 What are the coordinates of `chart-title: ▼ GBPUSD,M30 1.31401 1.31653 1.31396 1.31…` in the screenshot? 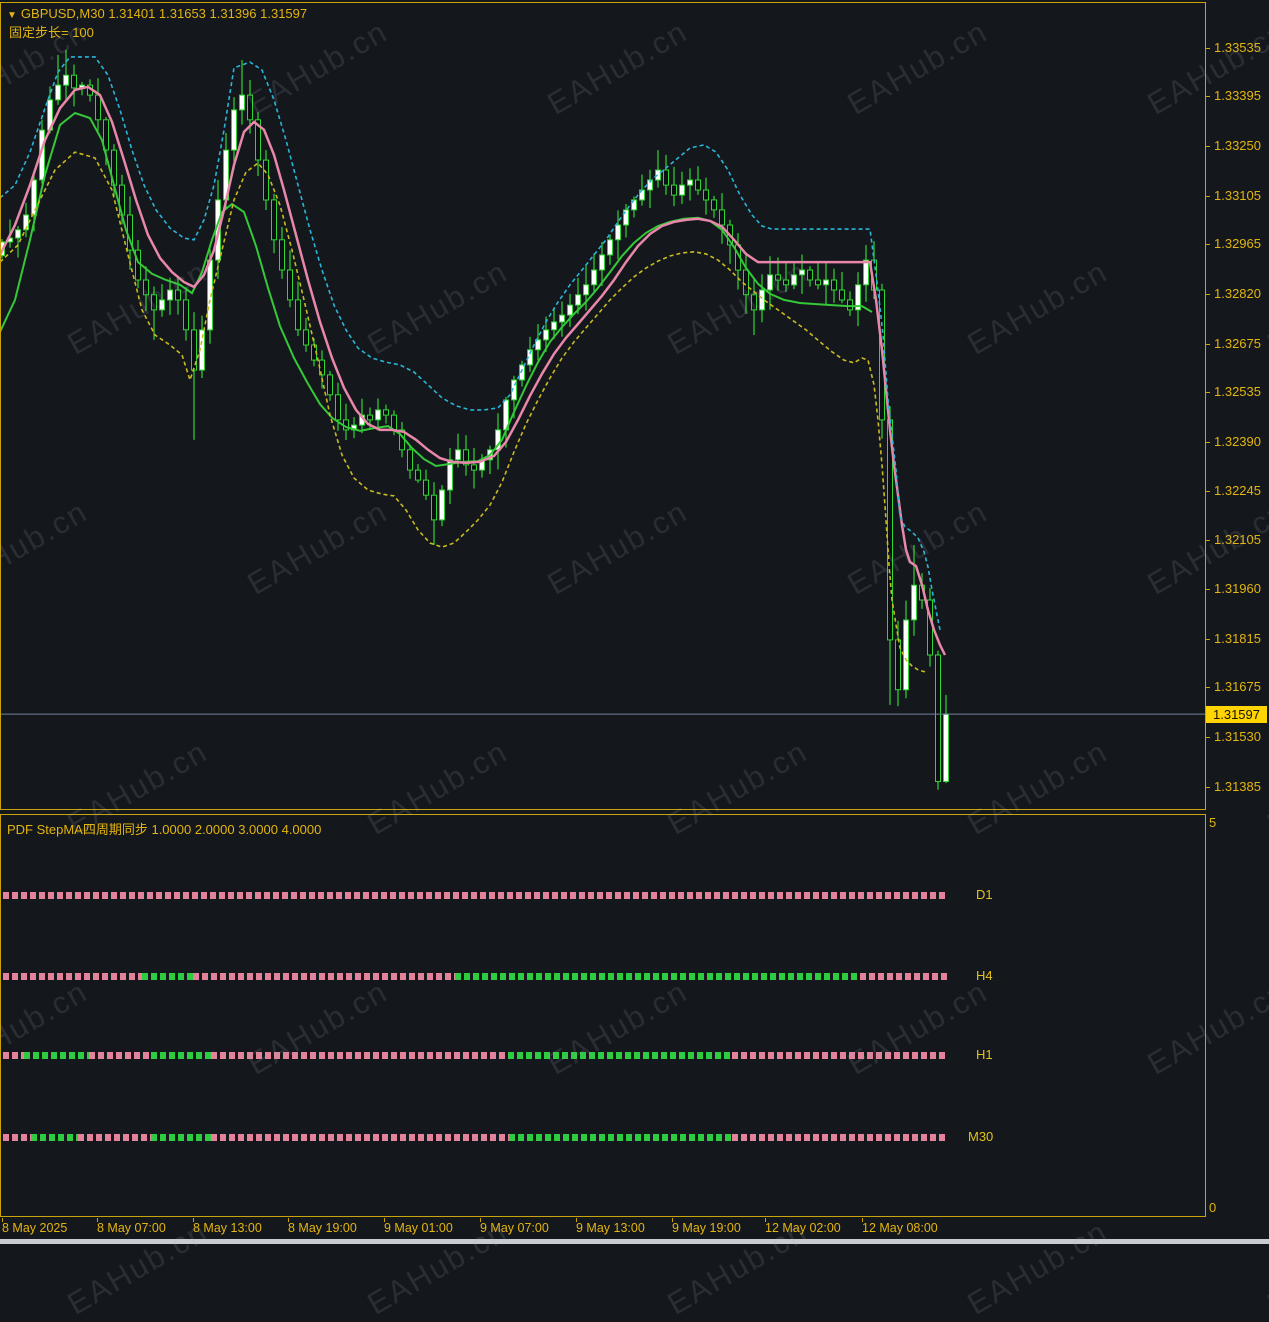 It's located at (157, 13).